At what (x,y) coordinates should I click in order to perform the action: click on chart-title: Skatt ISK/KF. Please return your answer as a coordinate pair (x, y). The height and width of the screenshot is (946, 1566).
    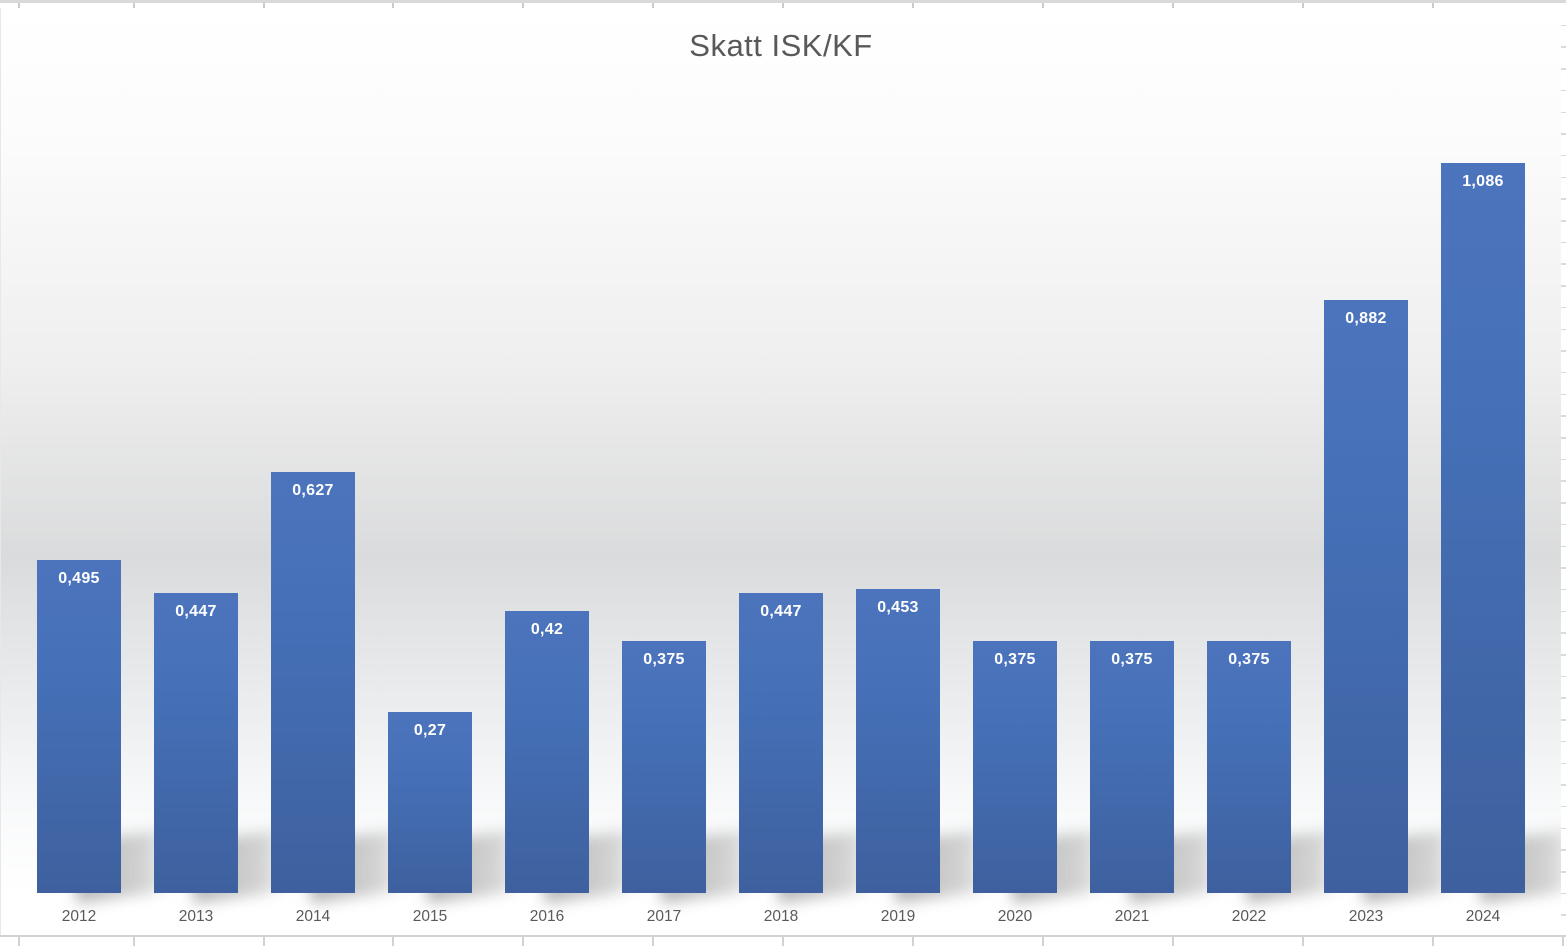
    Looking at the image, I should click on (781, 45).